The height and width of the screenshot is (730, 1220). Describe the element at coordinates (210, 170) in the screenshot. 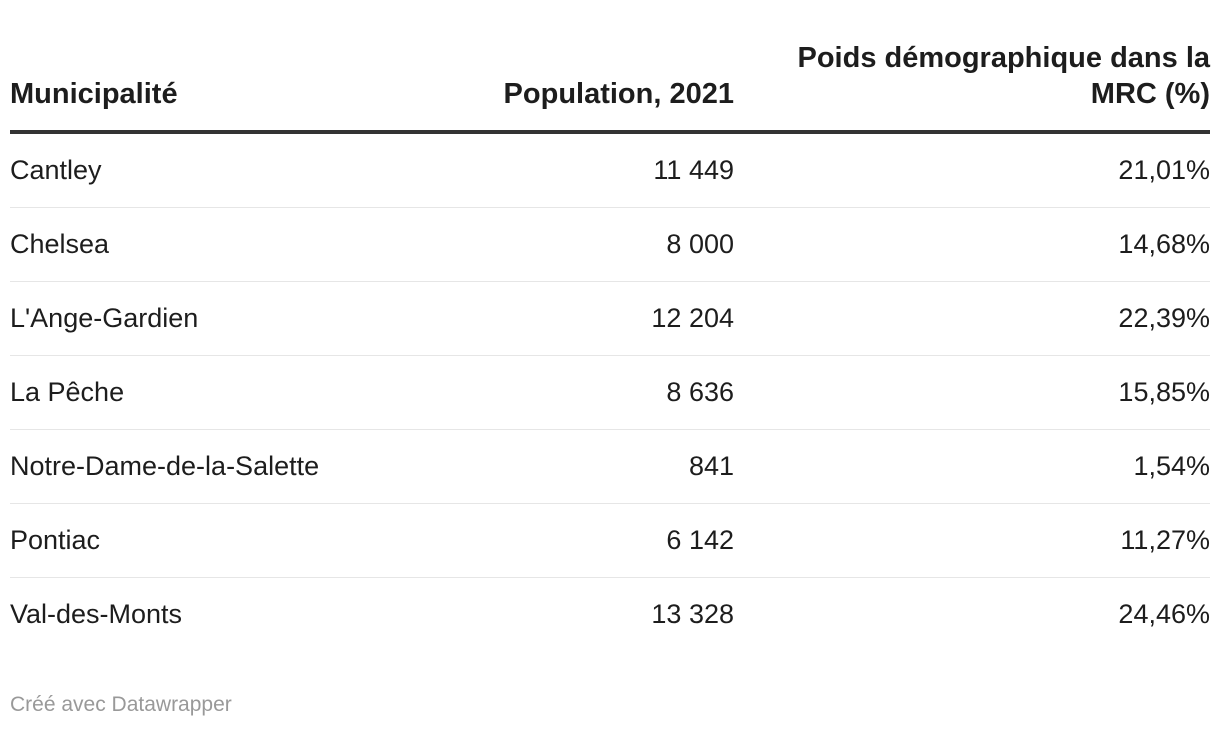

I see `cell-municipalite: Cantley` at that location.